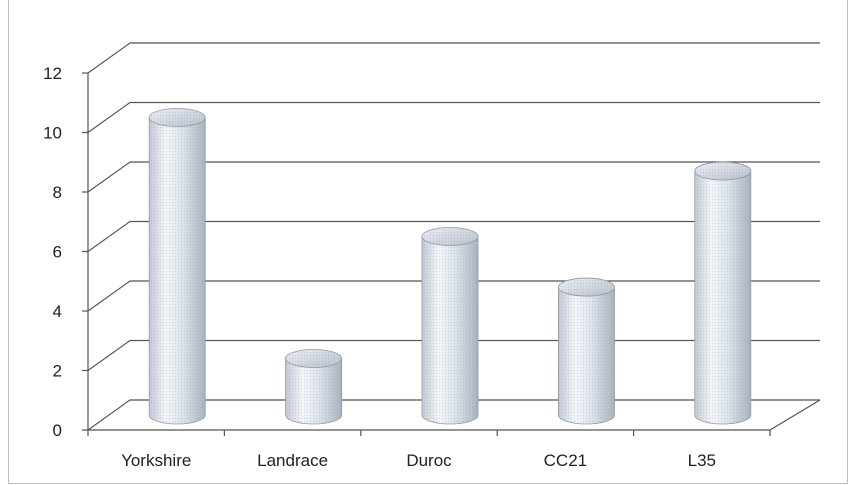  Describe the element at coordinates (565, 460) in the screenshot. I see `x-tick-label: CC21` at that location.